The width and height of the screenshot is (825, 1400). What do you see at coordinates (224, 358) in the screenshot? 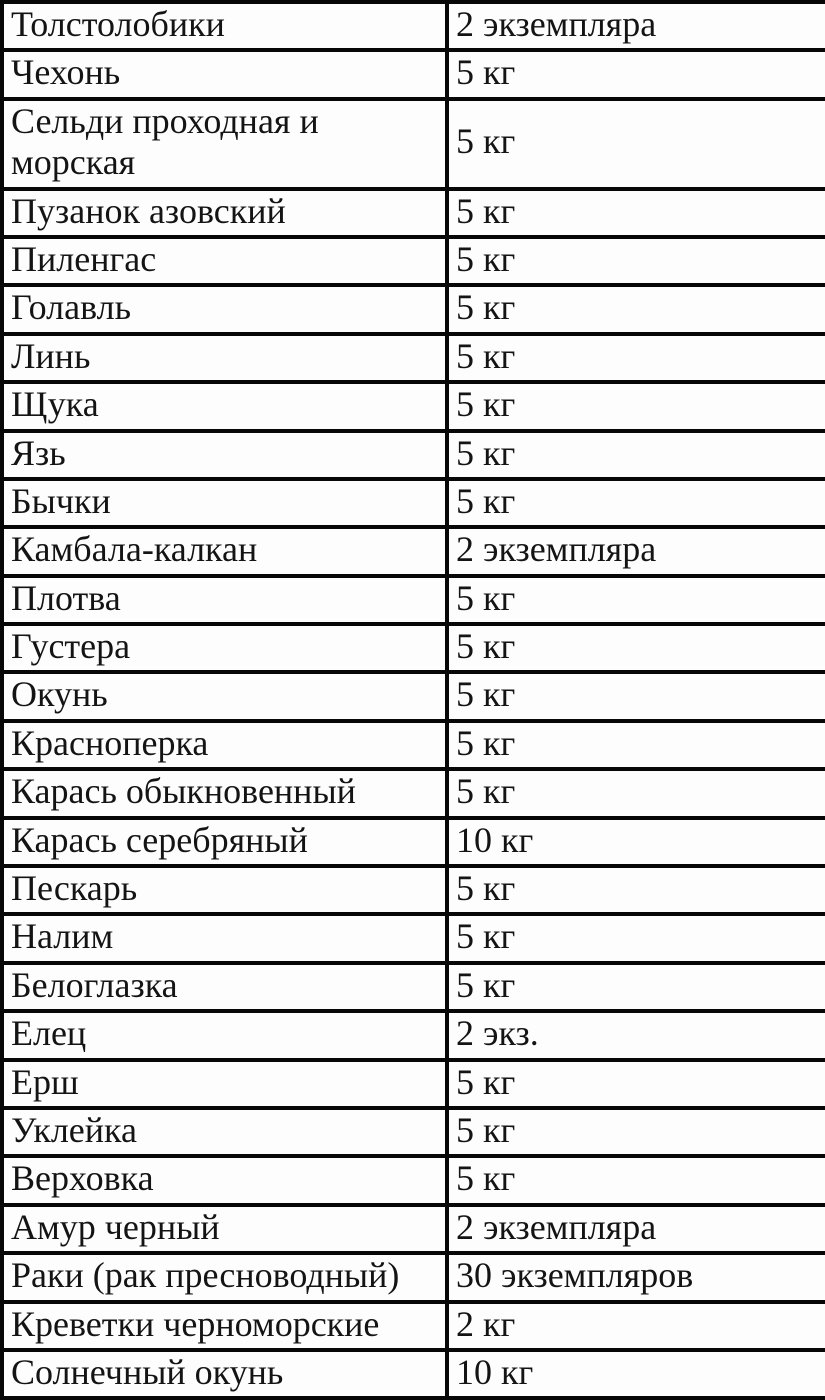
I see `species-cell: Линь` at bounding box center [224, 358].